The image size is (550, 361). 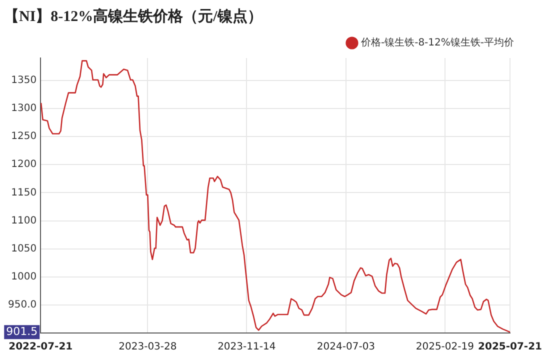 What do you see at coordinates (24, 80) in the screenshot?
I see `y-tick-label: 1350` at bounding box center [24, 80].